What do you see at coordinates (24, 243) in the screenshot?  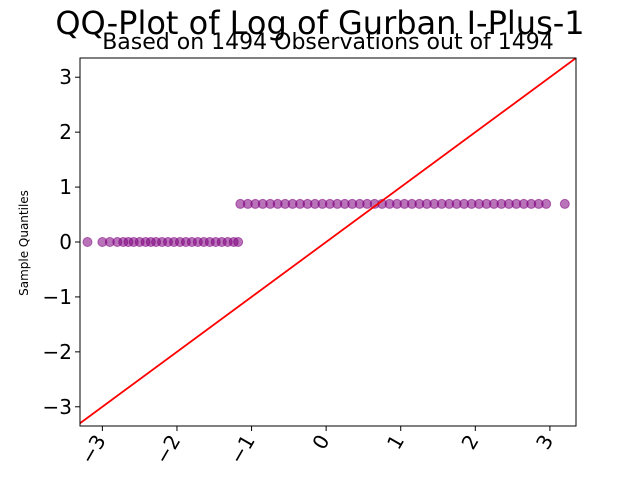 I see `y-axis-label: Sample Quantiles` at bounding box center [24, 243].